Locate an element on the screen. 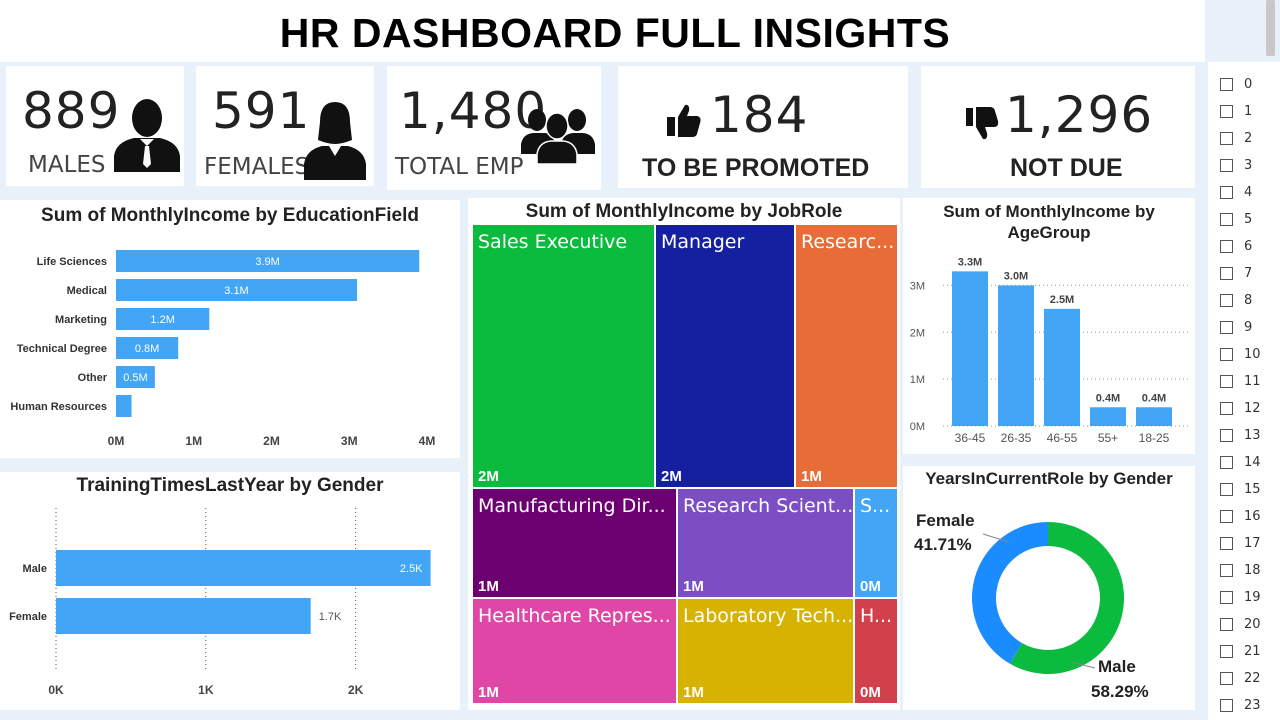 This screenshot has height=720, width=1280. slicer-item: 6 is located at coordinates (1236, 246).